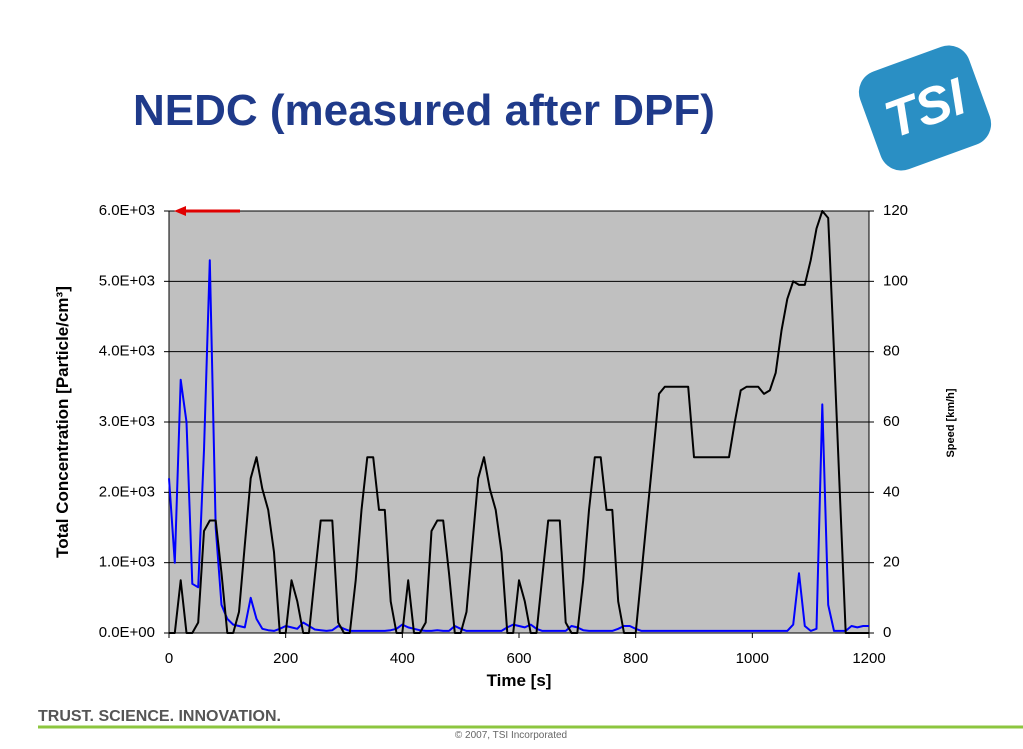  What do you see at coordinates (887, 632) in the screenshot?
I see `y2-tick-label: 0` at bounding box center [887, 632].